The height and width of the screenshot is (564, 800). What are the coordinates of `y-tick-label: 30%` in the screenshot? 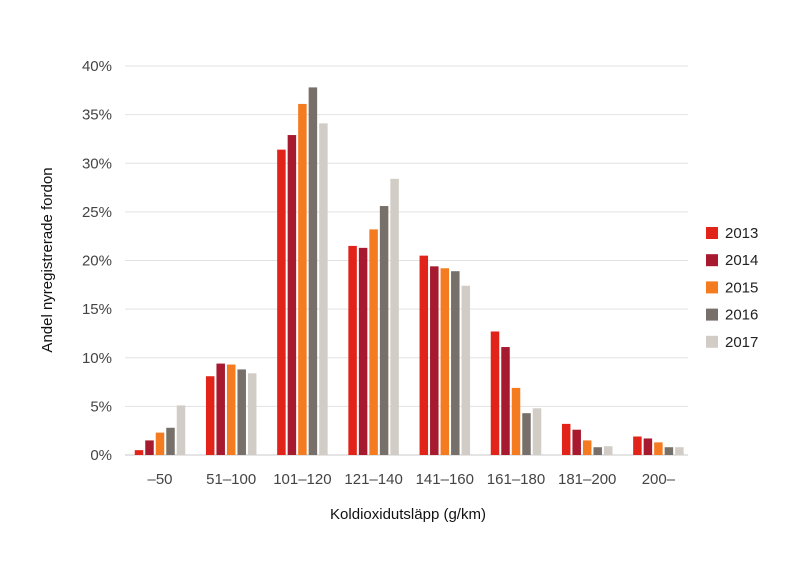 It's located at (97, 163).